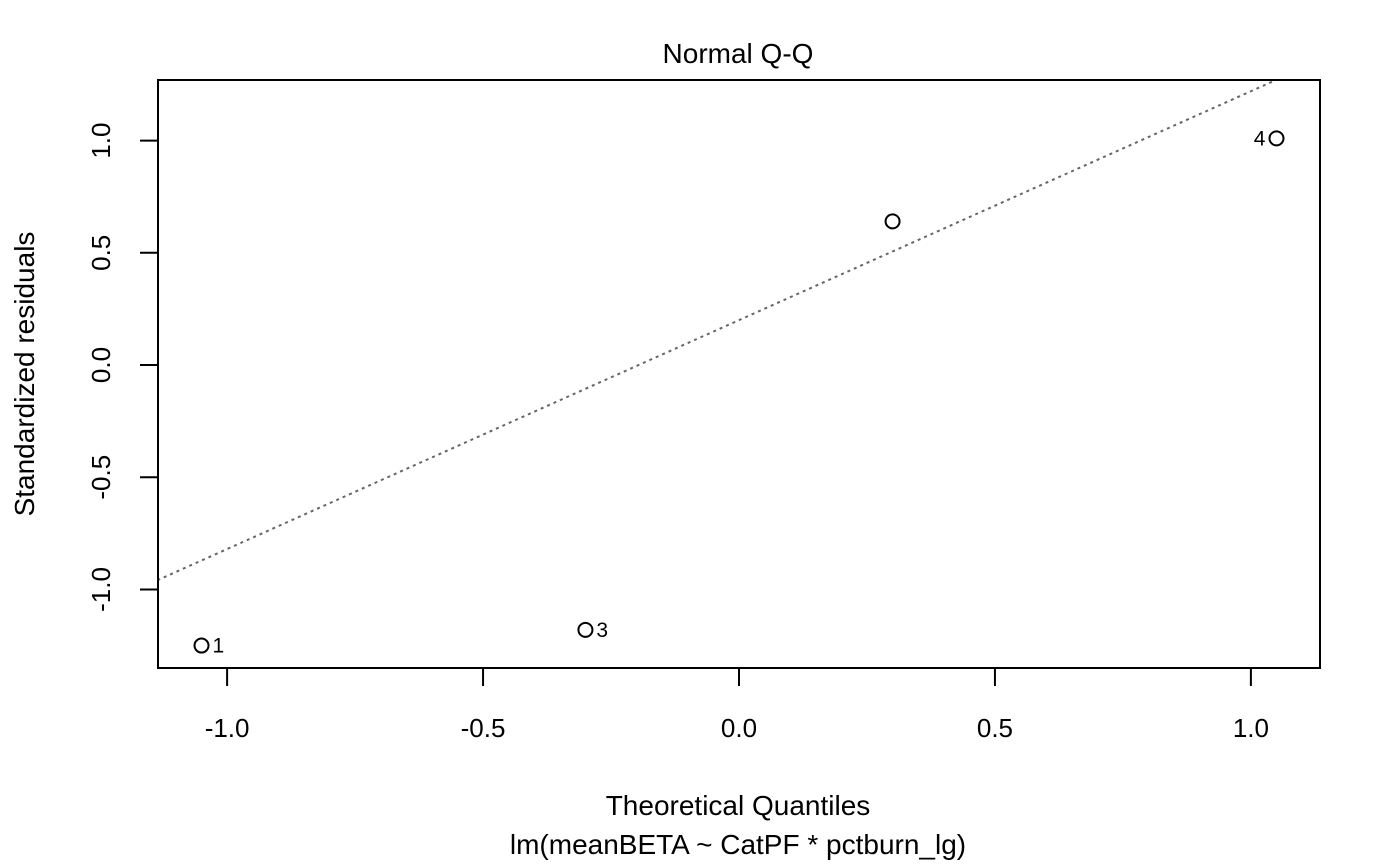 The width and height of the screenshot is (1400, 865). I want to click on x-tick-label: -0.5, so click(483, 728).